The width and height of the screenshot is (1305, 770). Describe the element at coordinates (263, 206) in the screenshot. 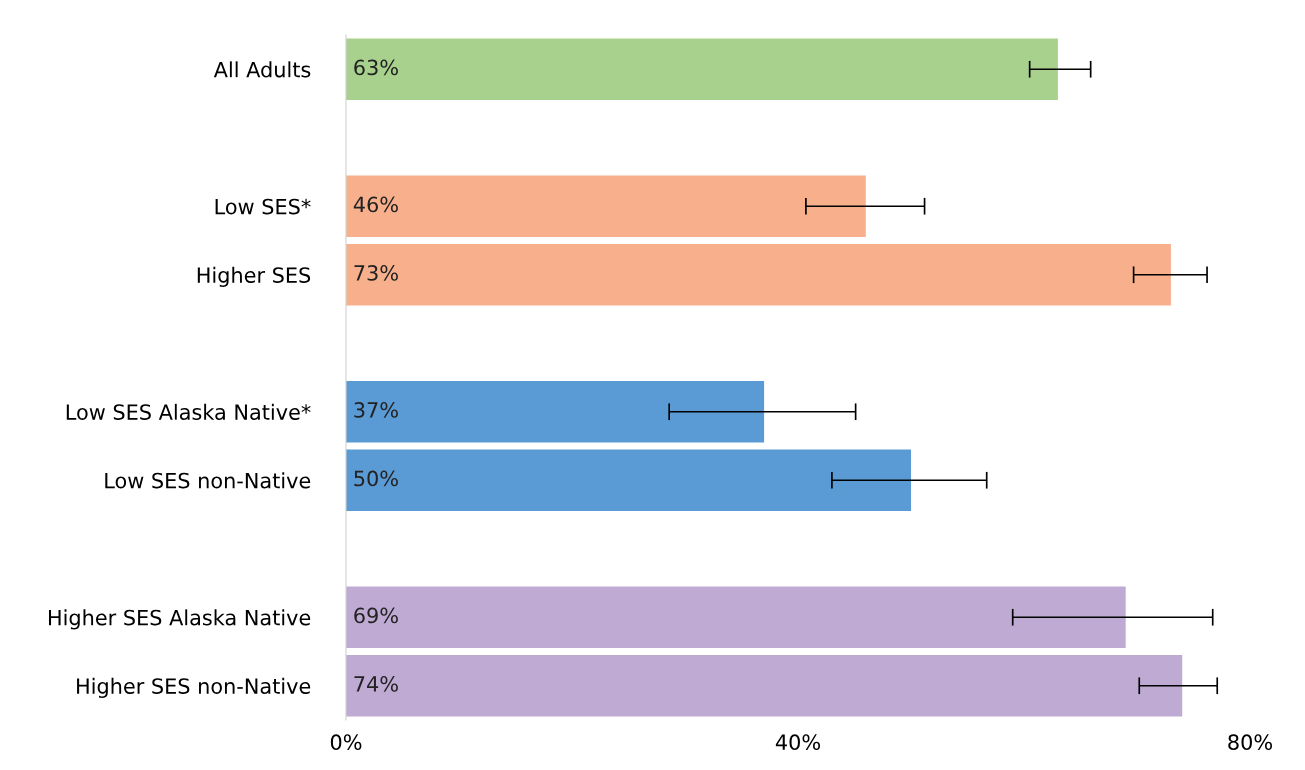

I see `y-tick-label: Low SES*` at that location.